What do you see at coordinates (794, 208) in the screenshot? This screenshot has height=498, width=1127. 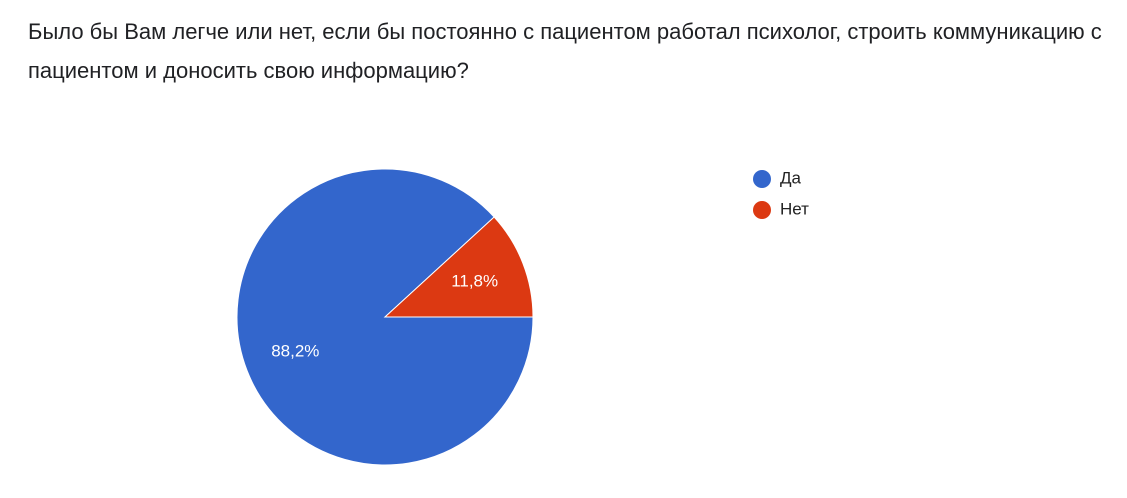 I see `legend-label: Нет` at bounding box center [794, 208].